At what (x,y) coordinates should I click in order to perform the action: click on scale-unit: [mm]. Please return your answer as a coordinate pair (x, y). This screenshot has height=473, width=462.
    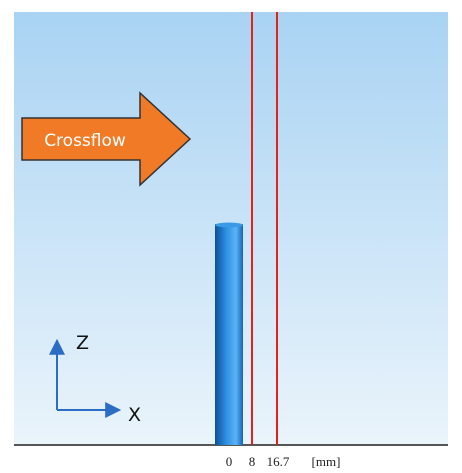
    Looking at the image, I should click on (326, 461).